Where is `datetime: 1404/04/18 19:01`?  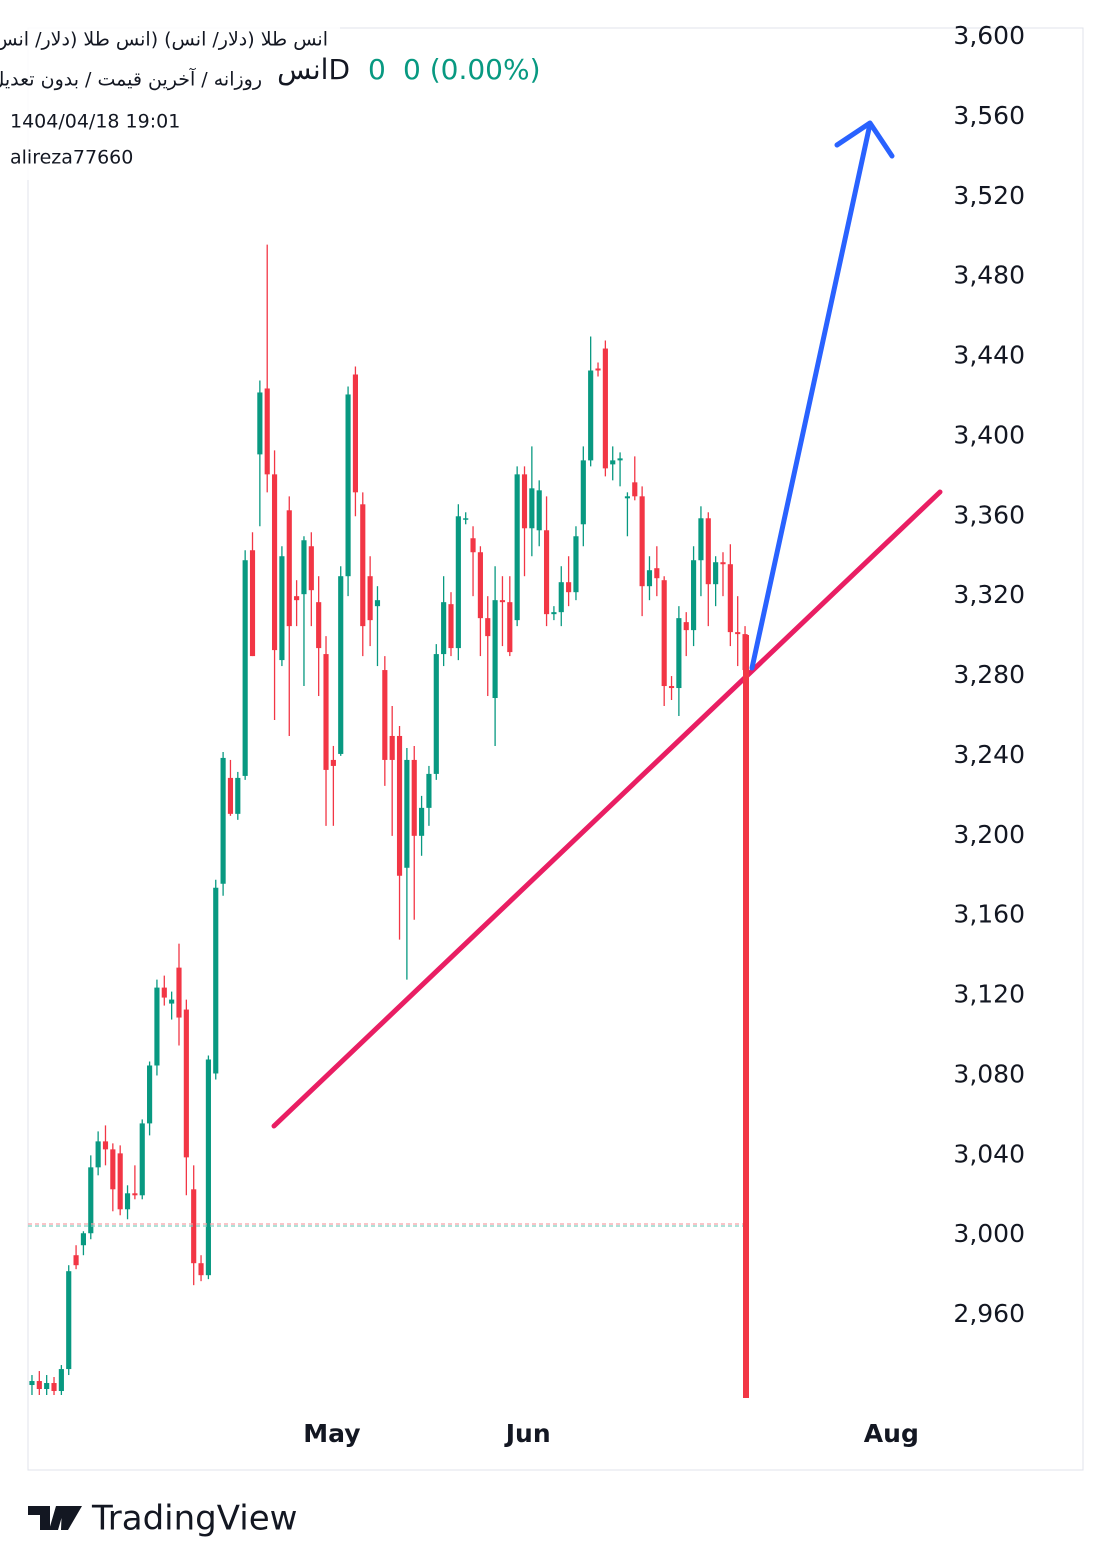
datetime: 1404/04/18 19:01 is located at coordinates (95, 122).